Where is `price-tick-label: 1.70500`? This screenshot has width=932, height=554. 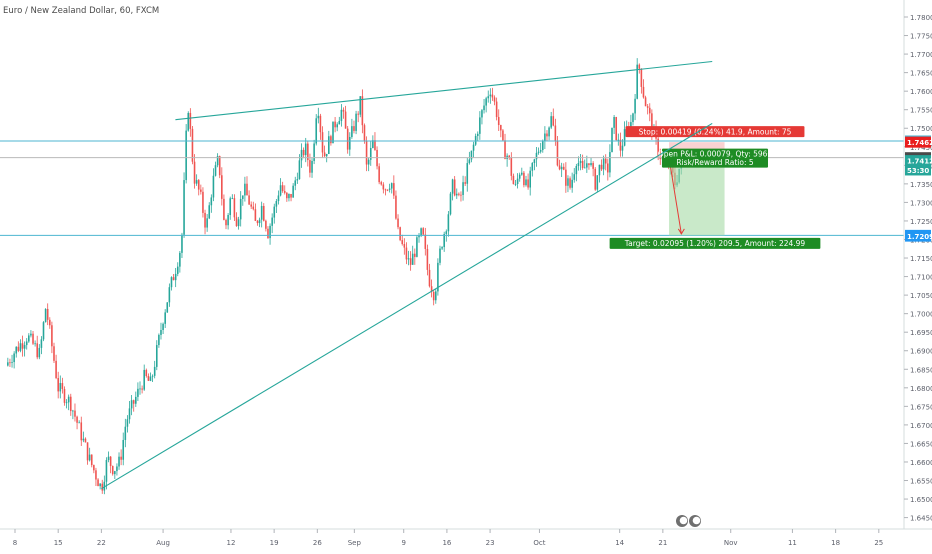 price-tick-label: 1.70500 is located at coordinates (921, 296).